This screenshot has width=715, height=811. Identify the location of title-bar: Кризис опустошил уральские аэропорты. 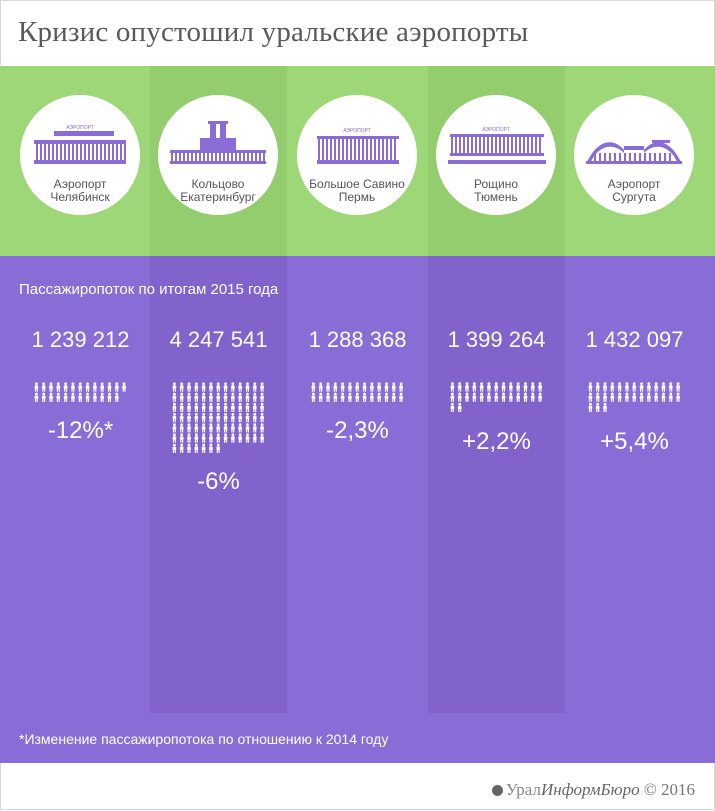
(357, 33).